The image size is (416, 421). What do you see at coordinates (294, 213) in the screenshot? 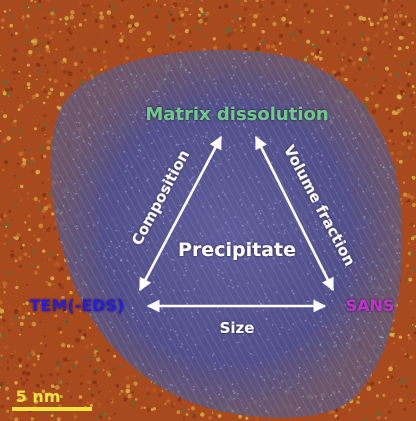
I see `arrow-volume-fraction` at bounding box center [294, 213].